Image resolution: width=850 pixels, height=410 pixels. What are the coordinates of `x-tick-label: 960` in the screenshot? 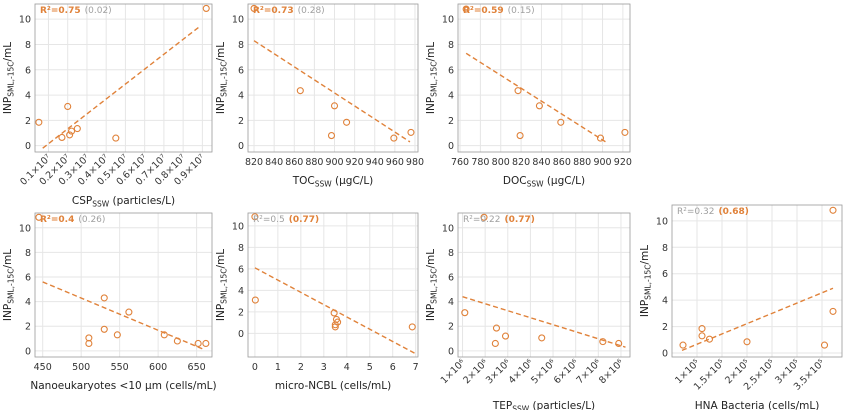 It's located at (395, 162).